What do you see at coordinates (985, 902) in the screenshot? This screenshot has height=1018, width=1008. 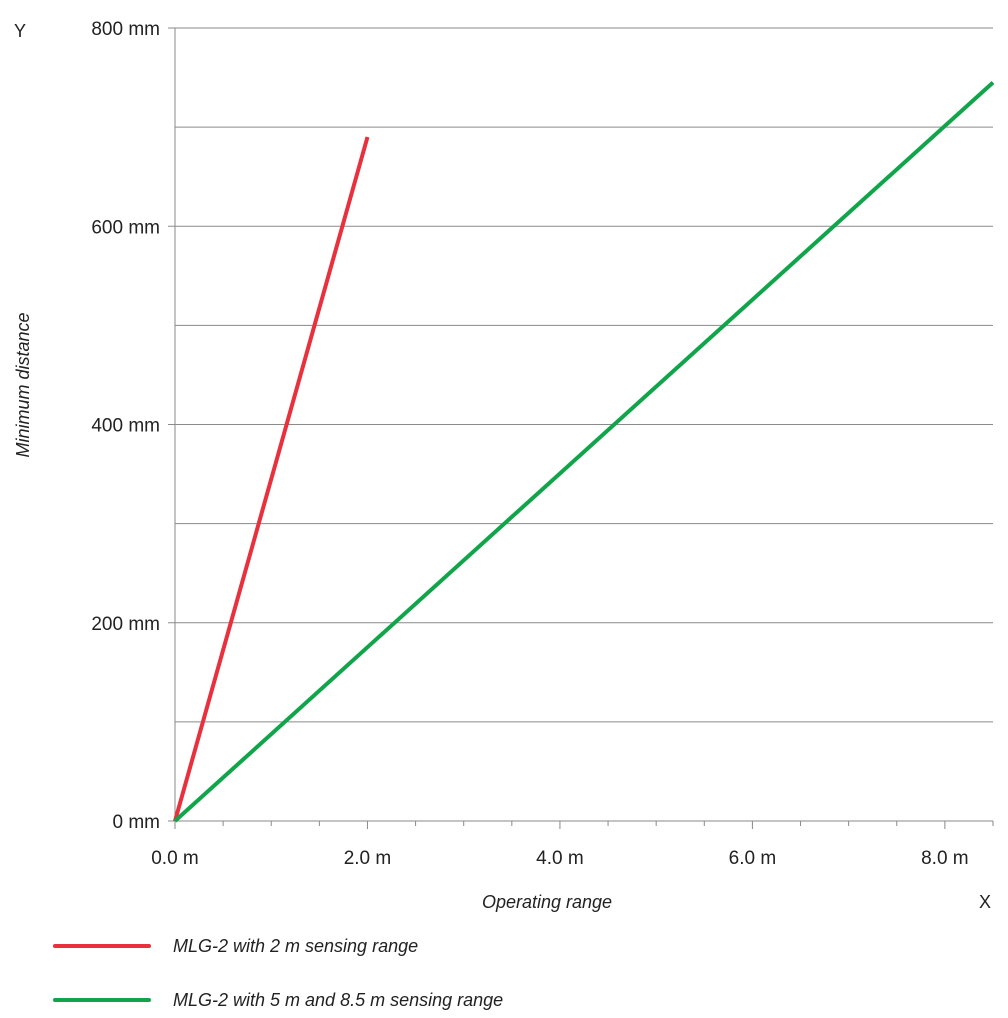 I see `x-axis-letter: X` at bounding box center [985, 902].